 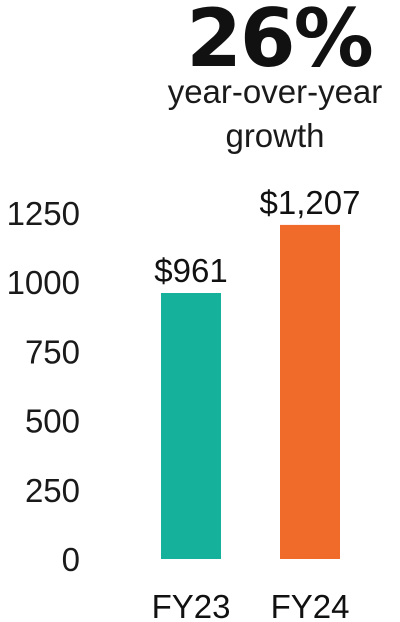 What do you see at coordinates (52, 351) in the screenshot?
I see `y-tick-label: 750` at bounding box center [52, 351].